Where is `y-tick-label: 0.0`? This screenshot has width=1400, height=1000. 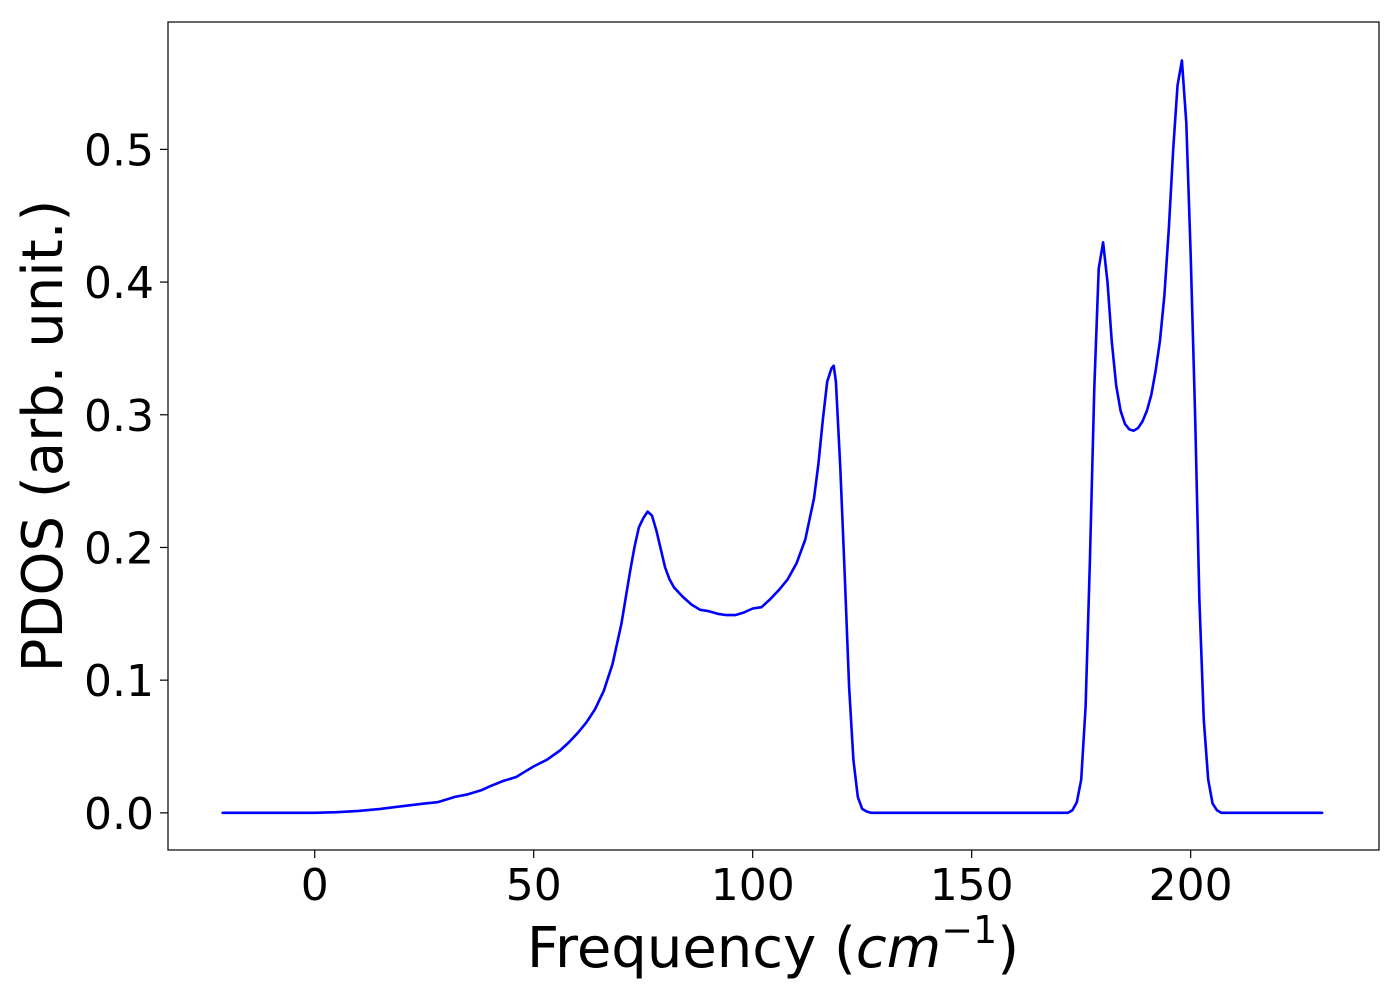 y-tick-label: 0.0 is located at coordinates (119, 814).